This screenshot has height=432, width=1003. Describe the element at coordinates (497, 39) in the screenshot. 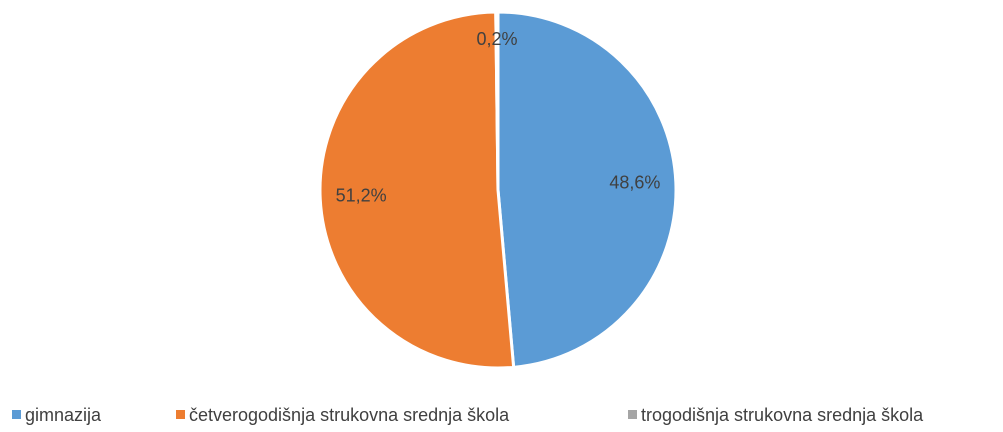

I see `data-label: 0,2%` at that location.